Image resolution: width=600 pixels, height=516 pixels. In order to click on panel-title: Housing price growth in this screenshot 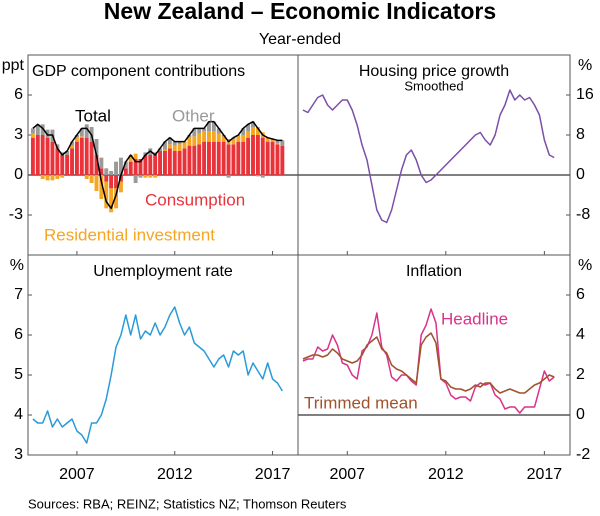, I will do `click(434, 71)`.